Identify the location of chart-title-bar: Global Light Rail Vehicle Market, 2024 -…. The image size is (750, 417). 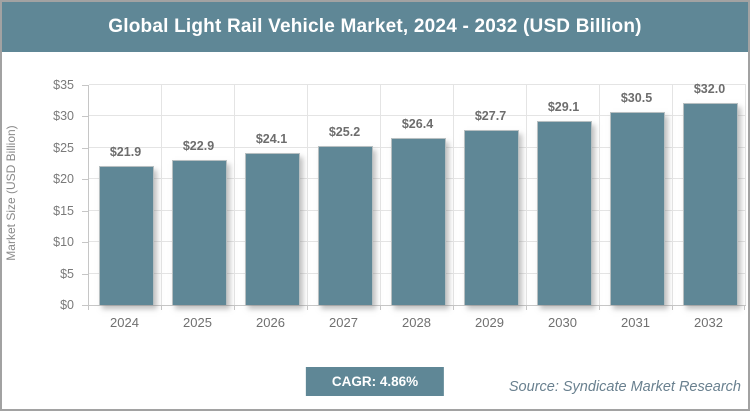
(375, 27).